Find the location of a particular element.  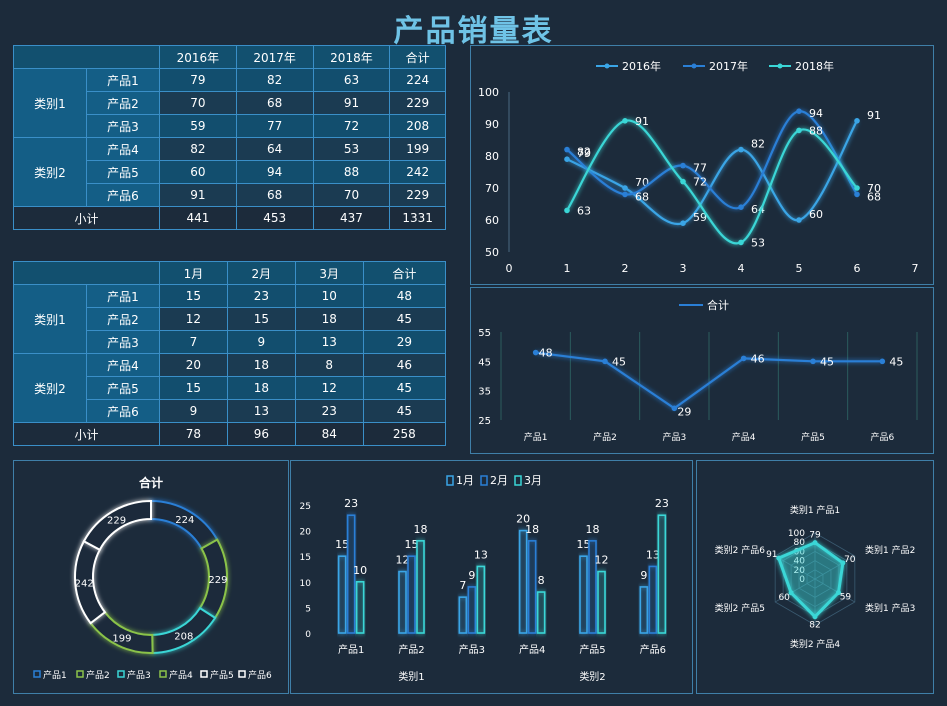

slice-label: 199 is located at coordinates (121, 638).